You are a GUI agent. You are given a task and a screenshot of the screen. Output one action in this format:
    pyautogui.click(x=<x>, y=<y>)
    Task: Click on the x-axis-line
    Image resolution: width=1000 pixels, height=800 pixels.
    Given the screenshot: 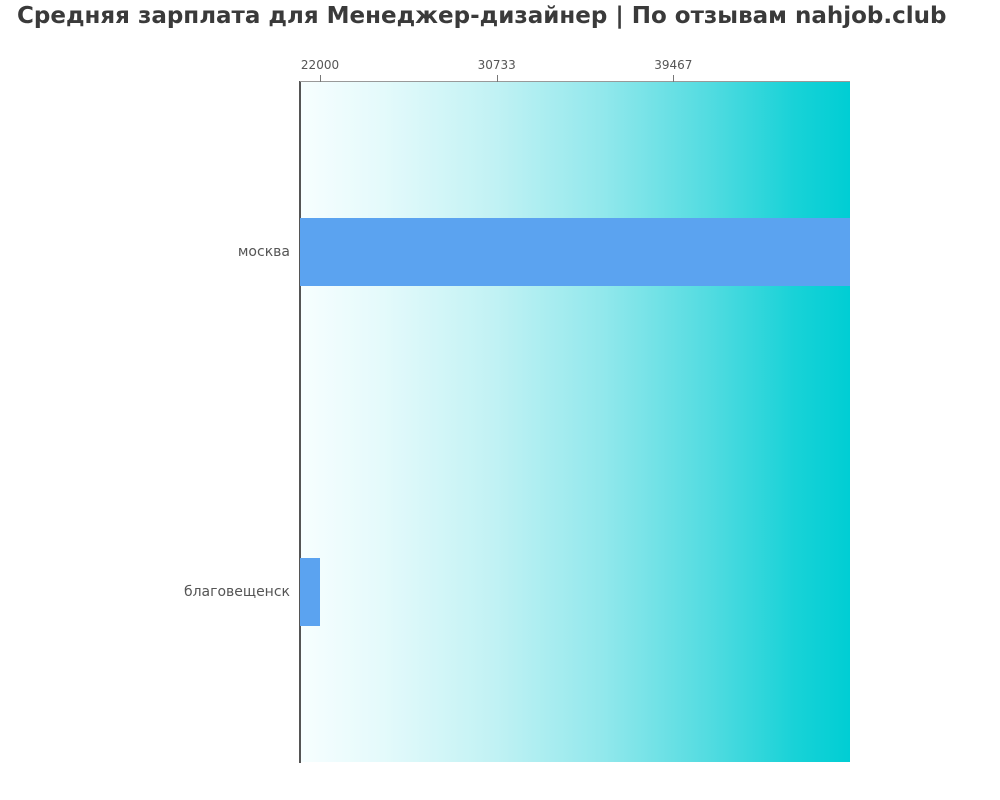 What is the action you would take?
    pyautogui.click(x=575, y=81)
    